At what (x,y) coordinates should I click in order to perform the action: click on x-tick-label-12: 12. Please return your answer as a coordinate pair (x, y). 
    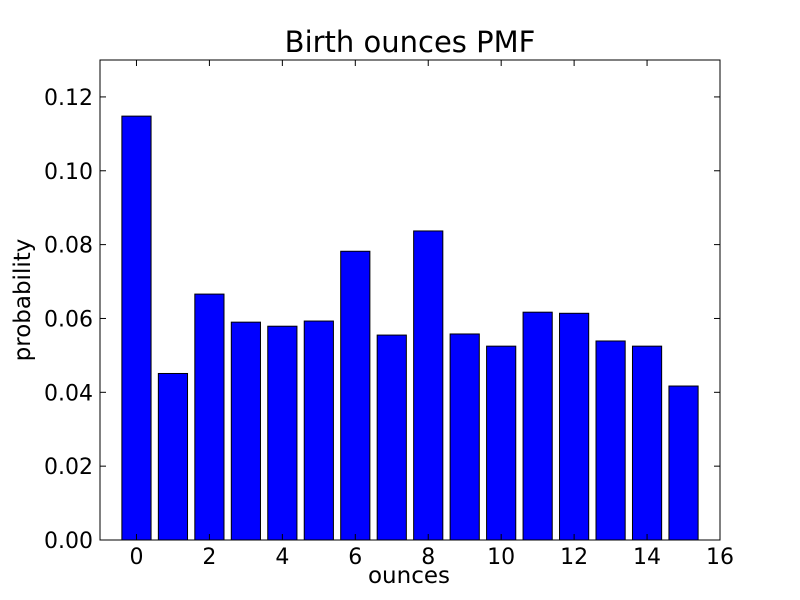
    Looking at the image, I should click on (574, 557).